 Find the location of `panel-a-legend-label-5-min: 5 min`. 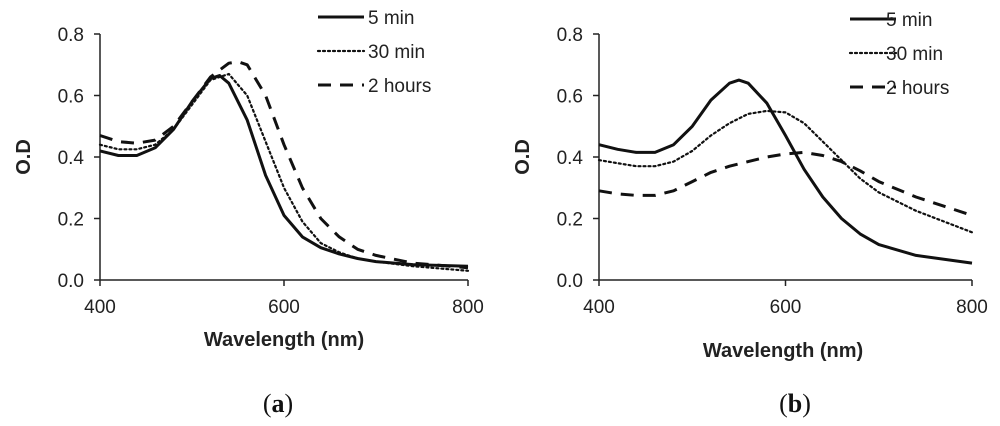

panel-a-legend-label-5-min: 5 min is located at coordinates (391, 18).